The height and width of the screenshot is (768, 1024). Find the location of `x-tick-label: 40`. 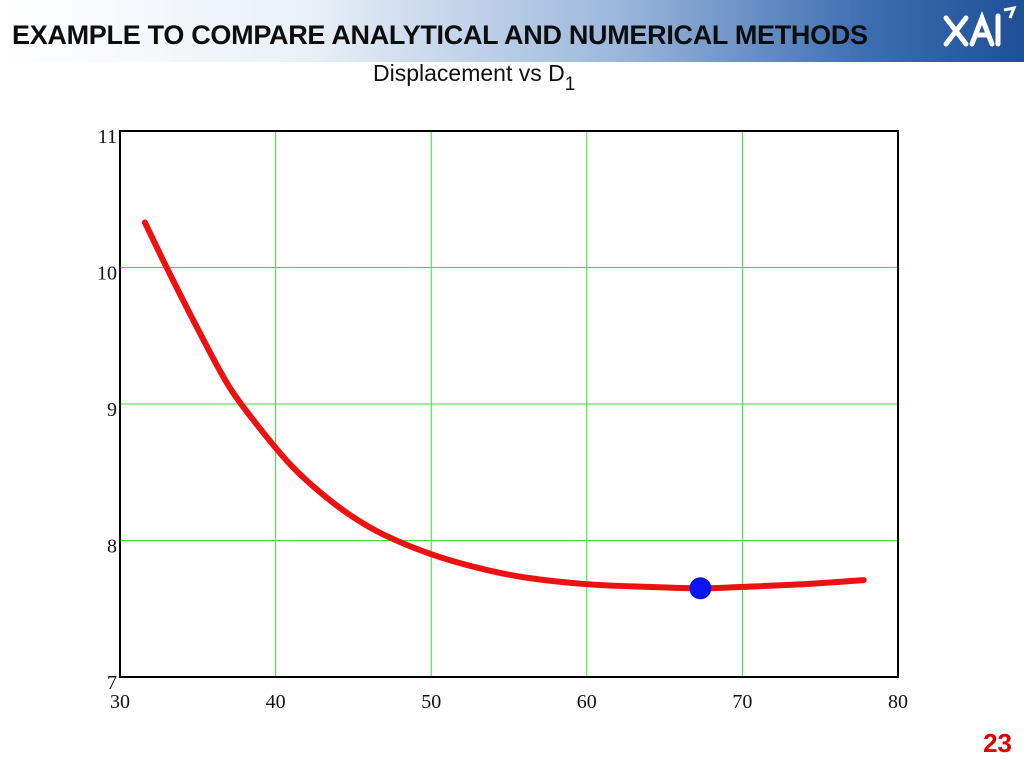

x-tick-label: 40 is located at coordinates (276, 702).